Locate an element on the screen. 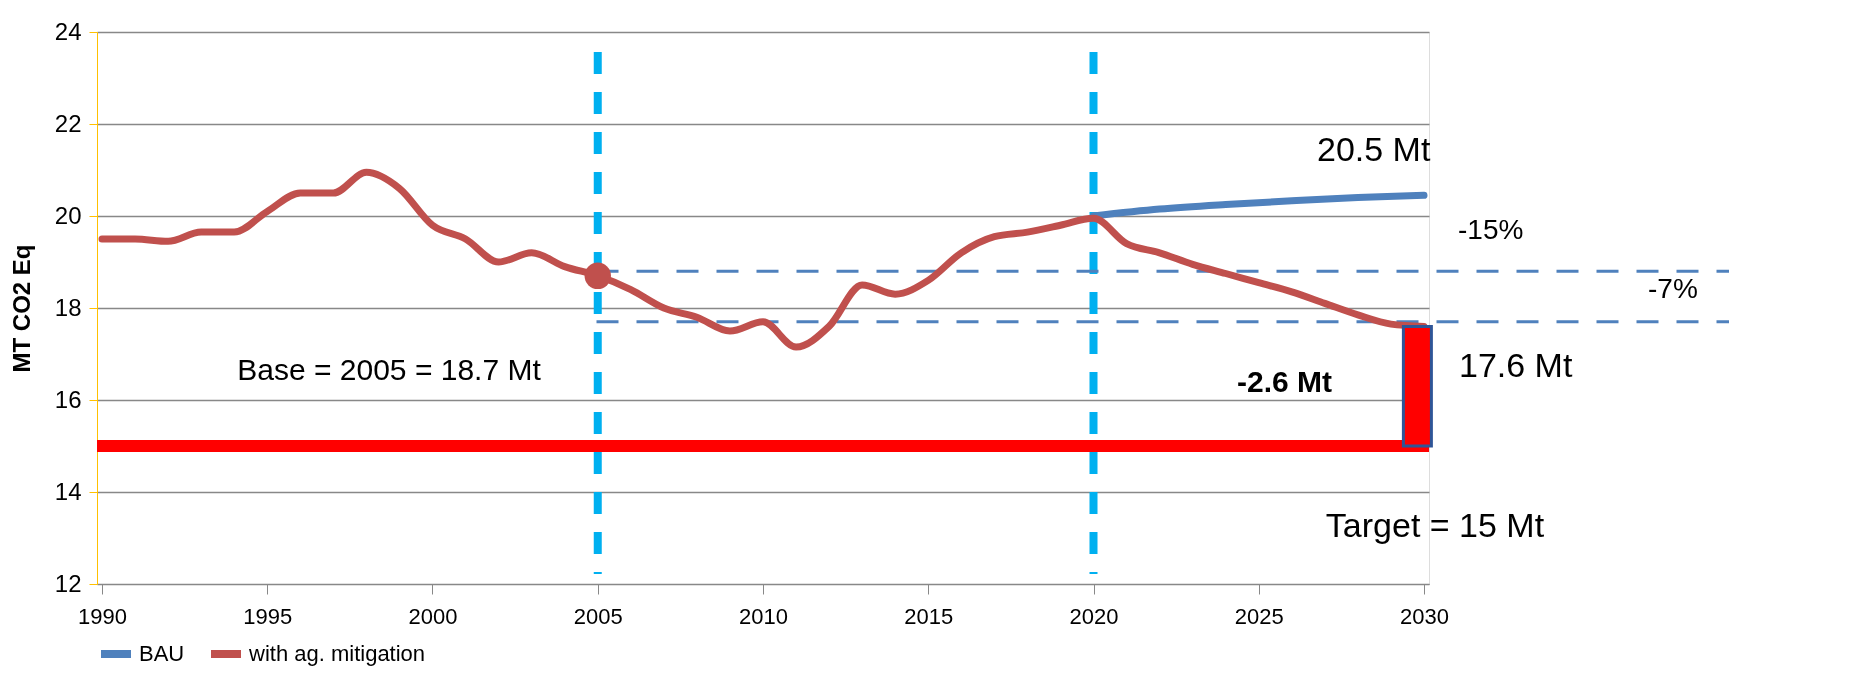 This screenshot has height=677, width=1857. x-tick-label: 2010 is located at coordinates (763, 616).